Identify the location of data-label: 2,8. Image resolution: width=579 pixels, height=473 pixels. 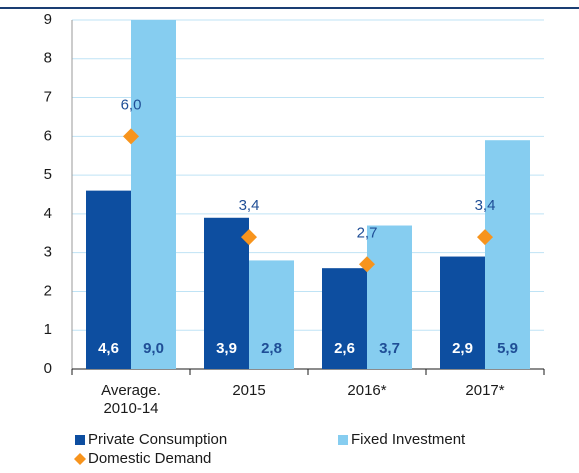
(271, 348).